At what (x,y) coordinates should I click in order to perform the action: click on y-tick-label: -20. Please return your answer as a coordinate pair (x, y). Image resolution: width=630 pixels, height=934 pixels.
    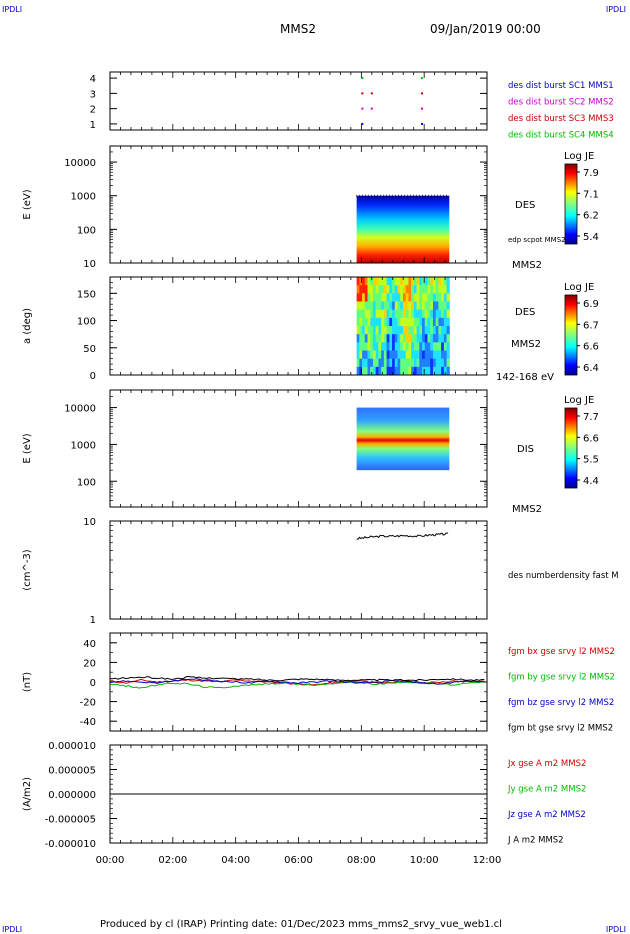
    Looking at the image, I should click on (88, 703).